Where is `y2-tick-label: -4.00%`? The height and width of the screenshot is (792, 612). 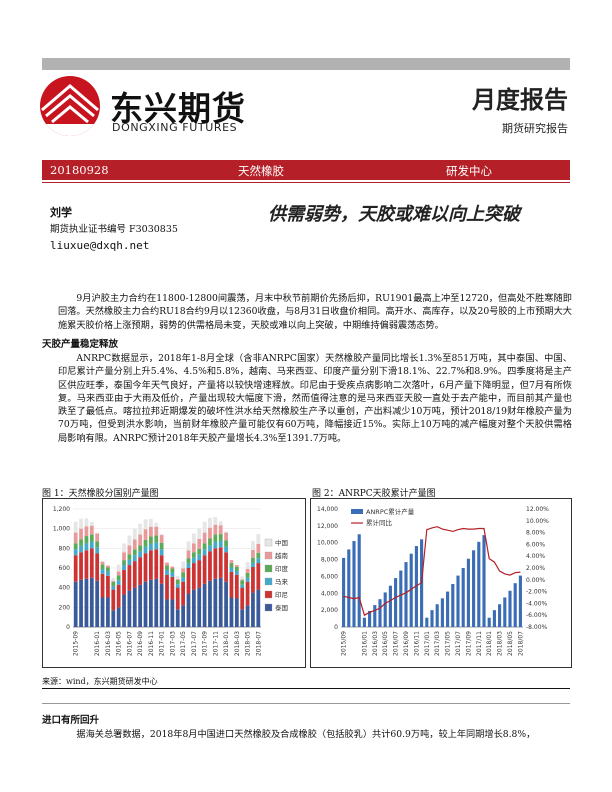 y2-tick-label: -4.00% is located at coordinates (537, 603).